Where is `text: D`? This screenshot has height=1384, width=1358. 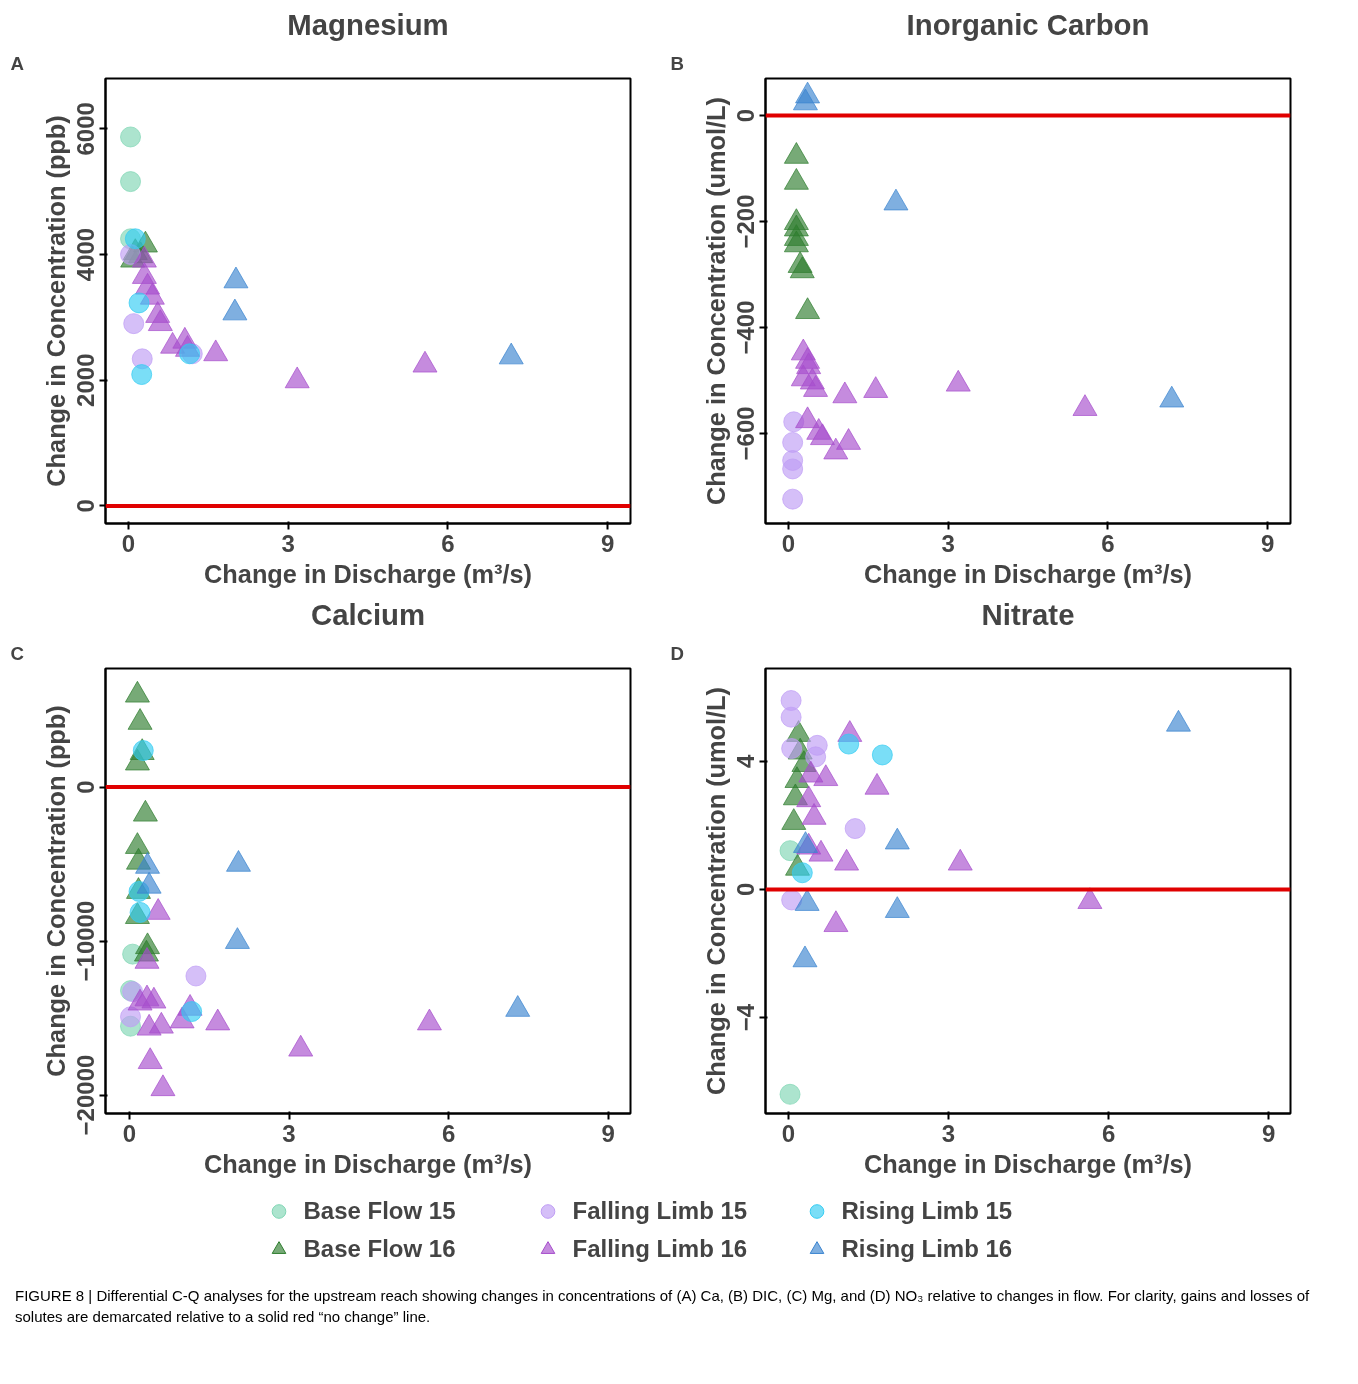 text: D is located at coordinates (677, 653).